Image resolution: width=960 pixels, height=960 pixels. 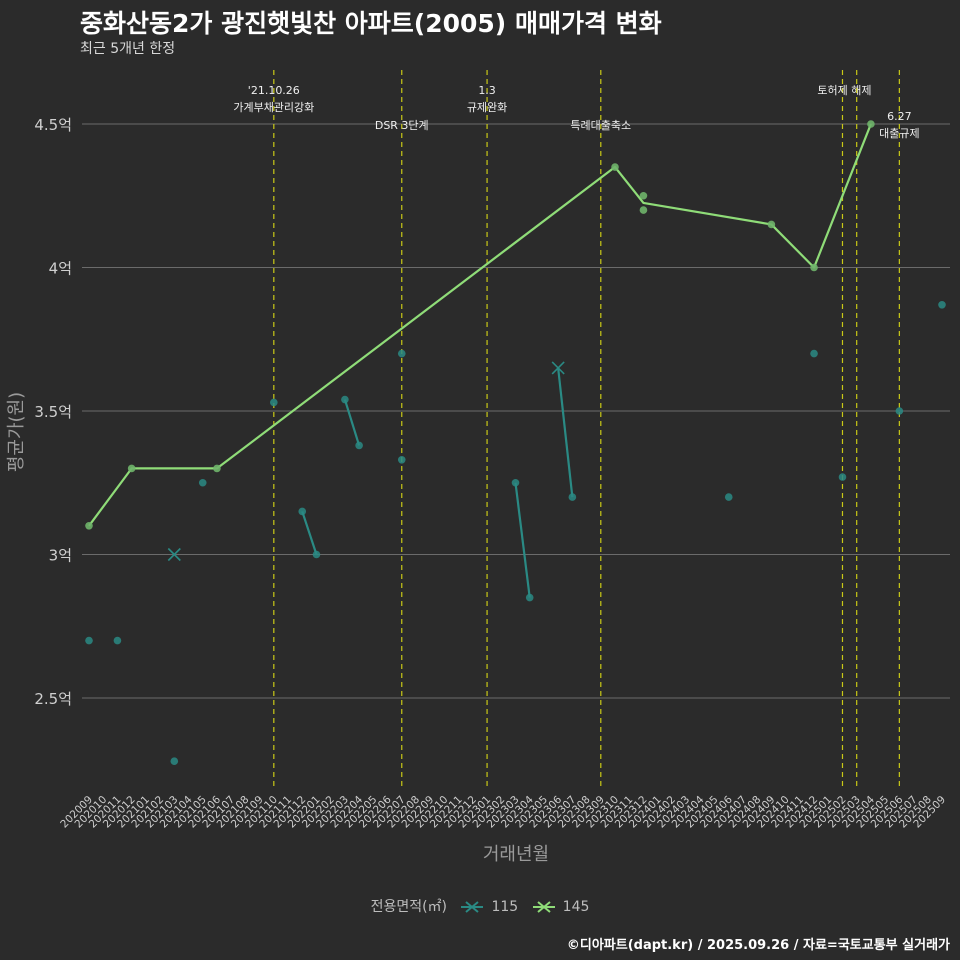 What do you see at coordinates (53, 125) in the screenshot?
I see `y-tick-label: 4.5억` at bounding box center [53, 125].